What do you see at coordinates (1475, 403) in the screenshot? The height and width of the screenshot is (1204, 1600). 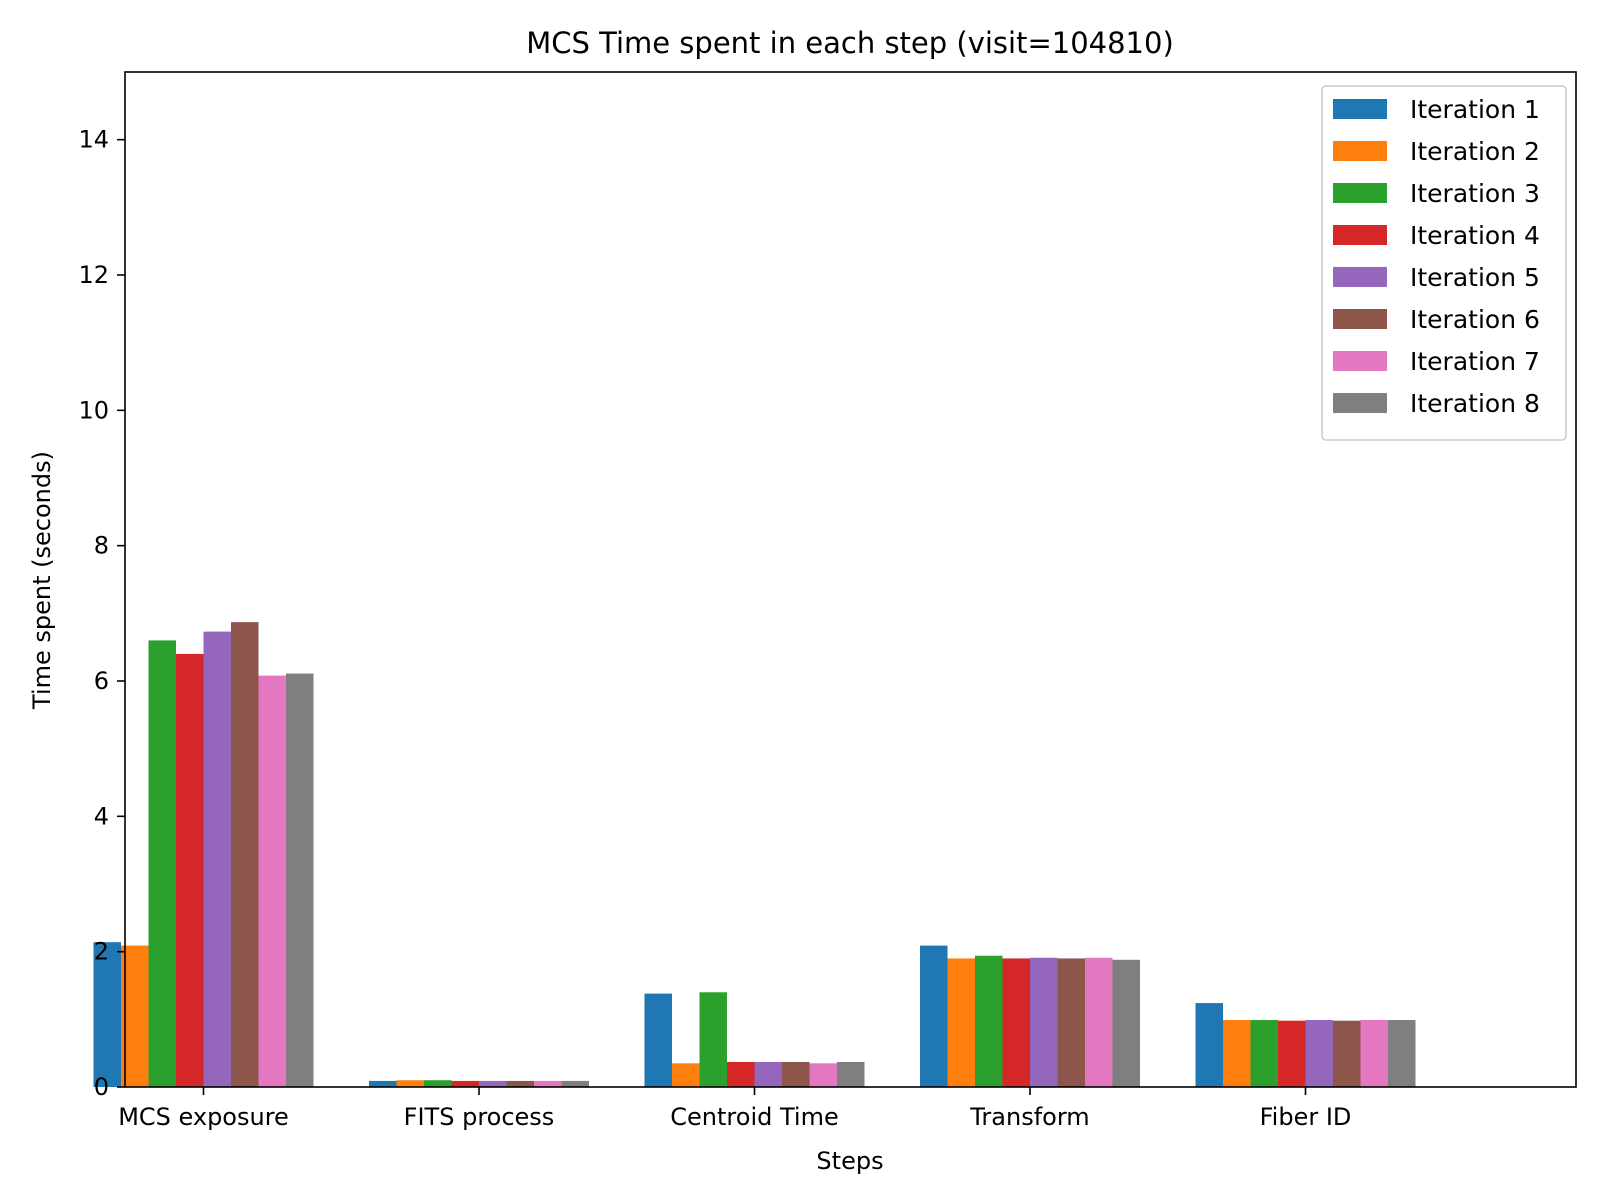 I see `legend-label-8: Iteration 8` at bounding box center [1475, 403].